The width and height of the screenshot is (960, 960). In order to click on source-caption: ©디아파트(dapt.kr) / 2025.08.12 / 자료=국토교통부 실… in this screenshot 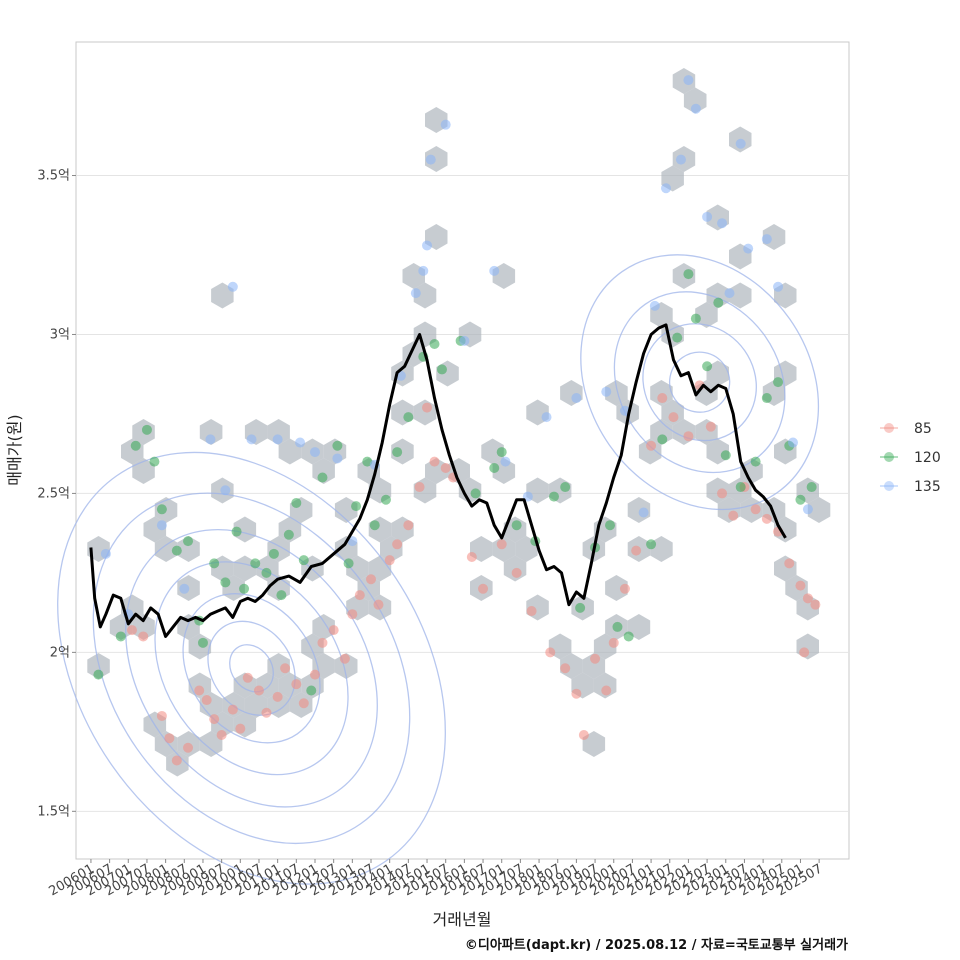, I will do `click(656, 945)`.